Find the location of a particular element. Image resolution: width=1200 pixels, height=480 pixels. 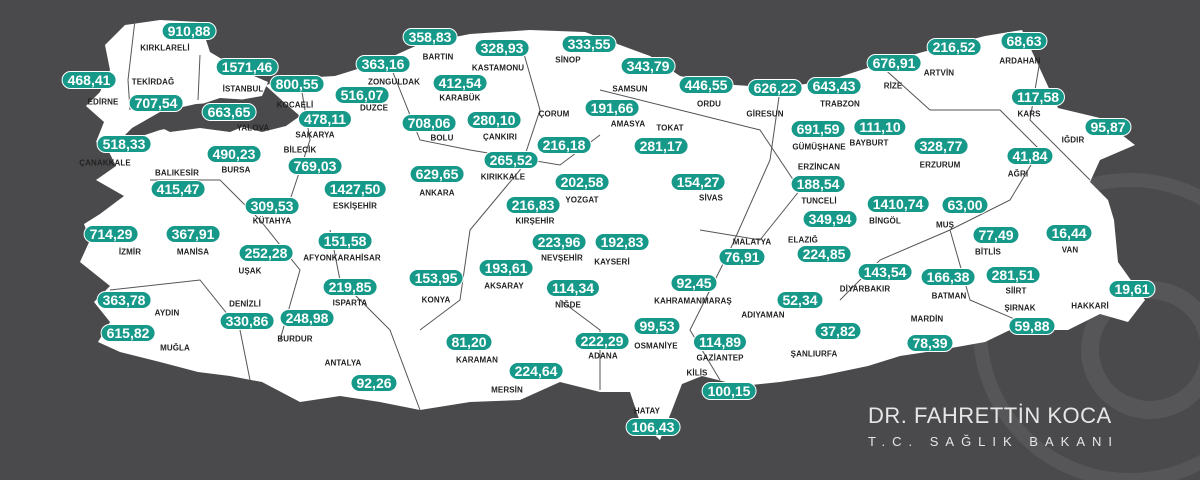

province-value-badge-burdur: 248,98 is located at coordinates (307, 318).